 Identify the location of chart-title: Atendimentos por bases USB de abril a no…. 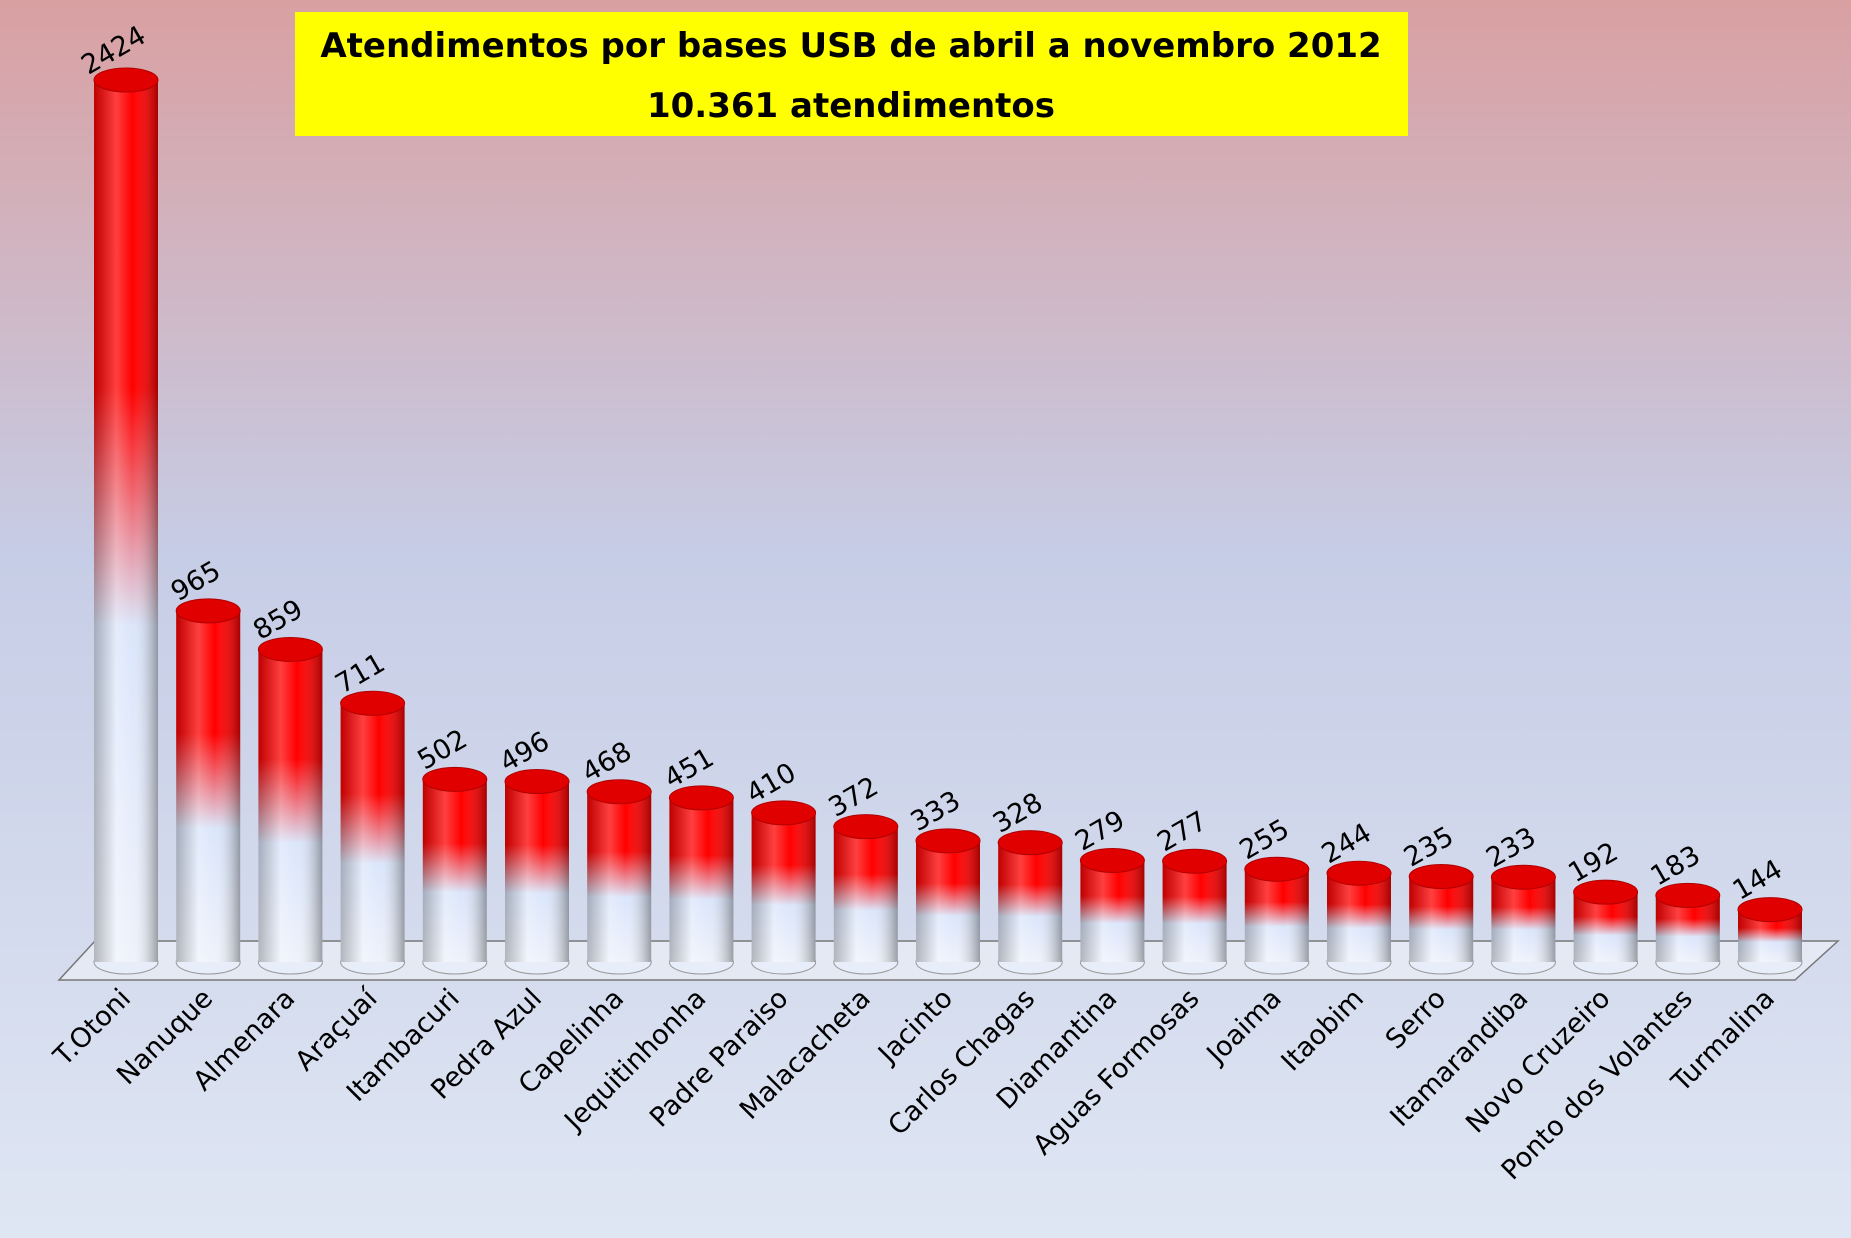
(850, 46).